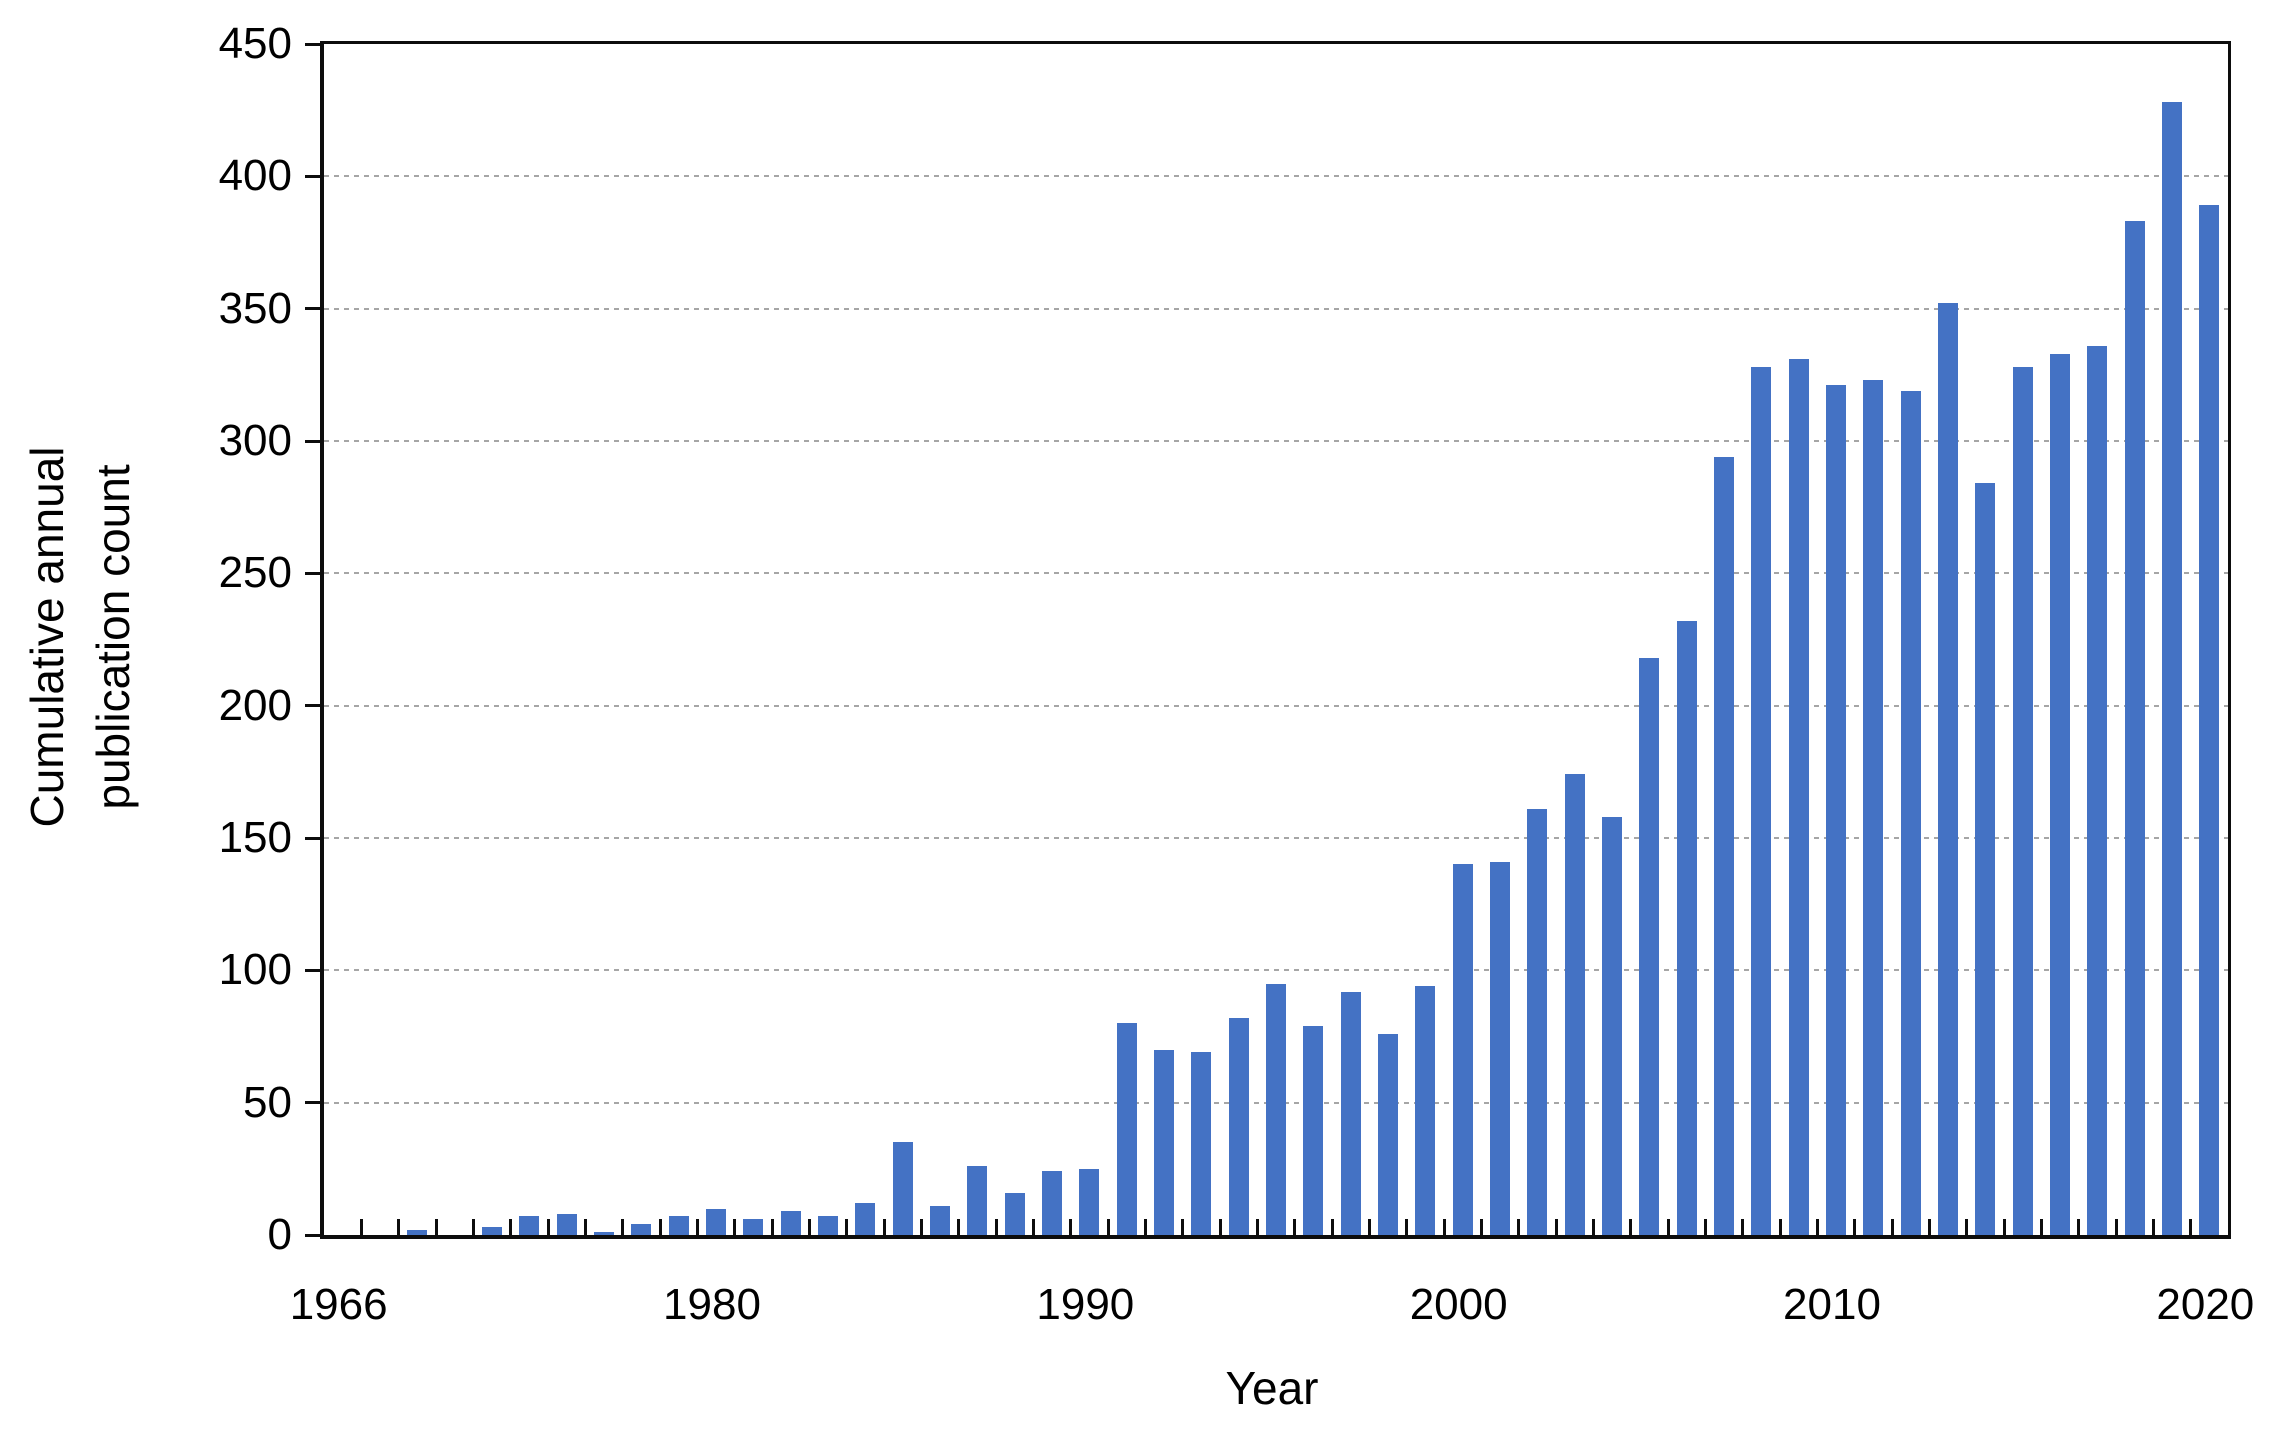  What do you see at coordinates (902, 1188) in the screenshot?
I see `bar-1985` at bounding box center [902, 1188].